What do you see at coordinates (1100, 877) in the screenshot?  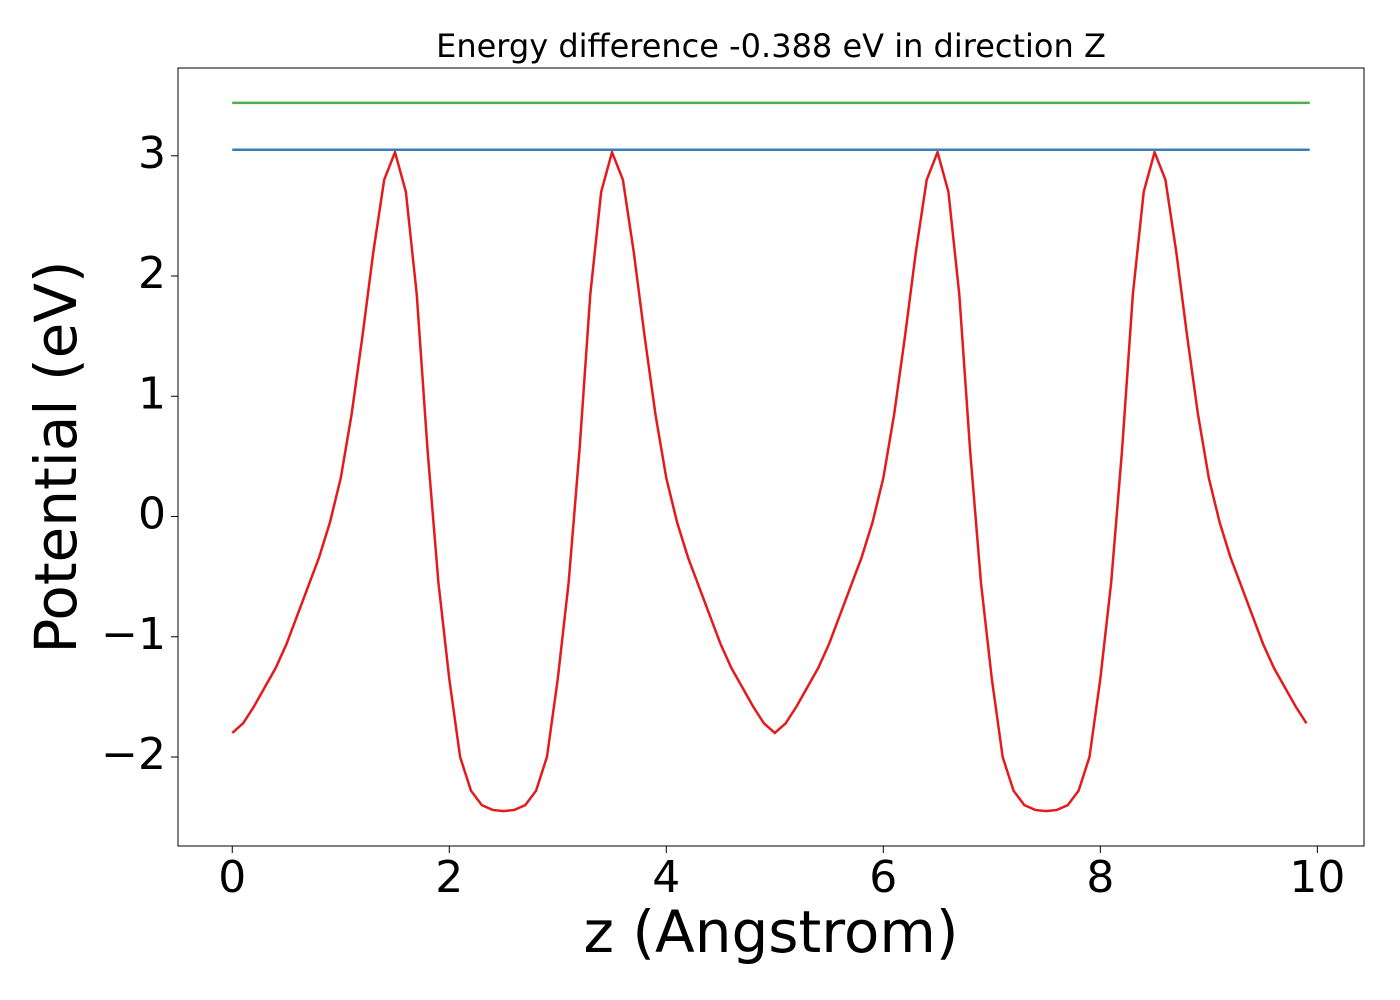 I see `x-tick-label: 8` at bounding box center [1100, 877].